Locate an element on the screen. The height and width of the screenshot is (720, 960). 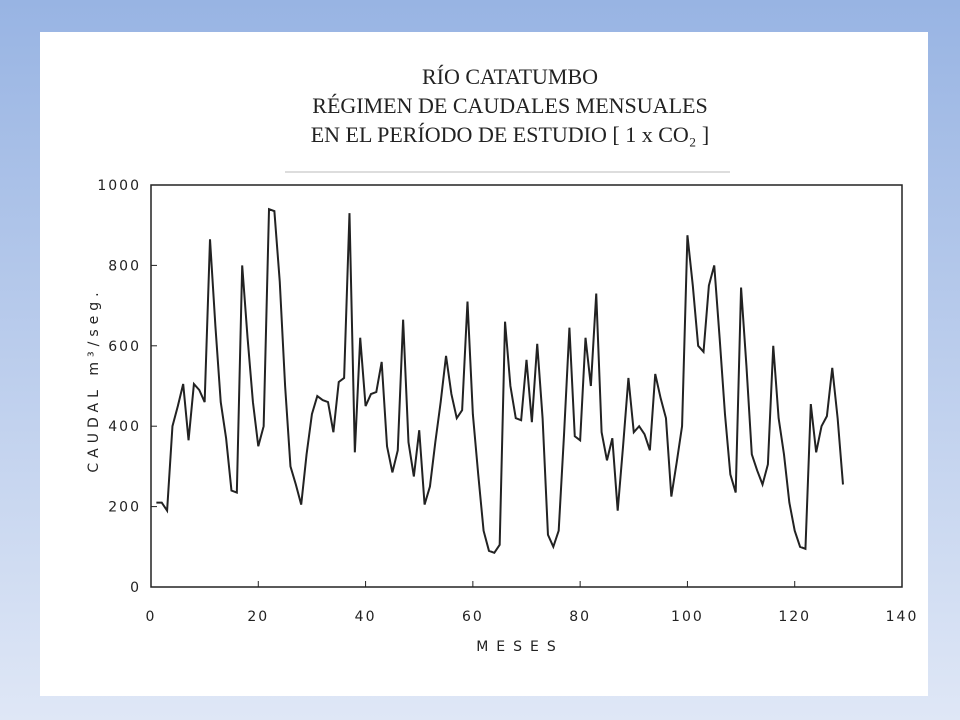
y-tick-label: 400 is located at coordinates (124, 427).